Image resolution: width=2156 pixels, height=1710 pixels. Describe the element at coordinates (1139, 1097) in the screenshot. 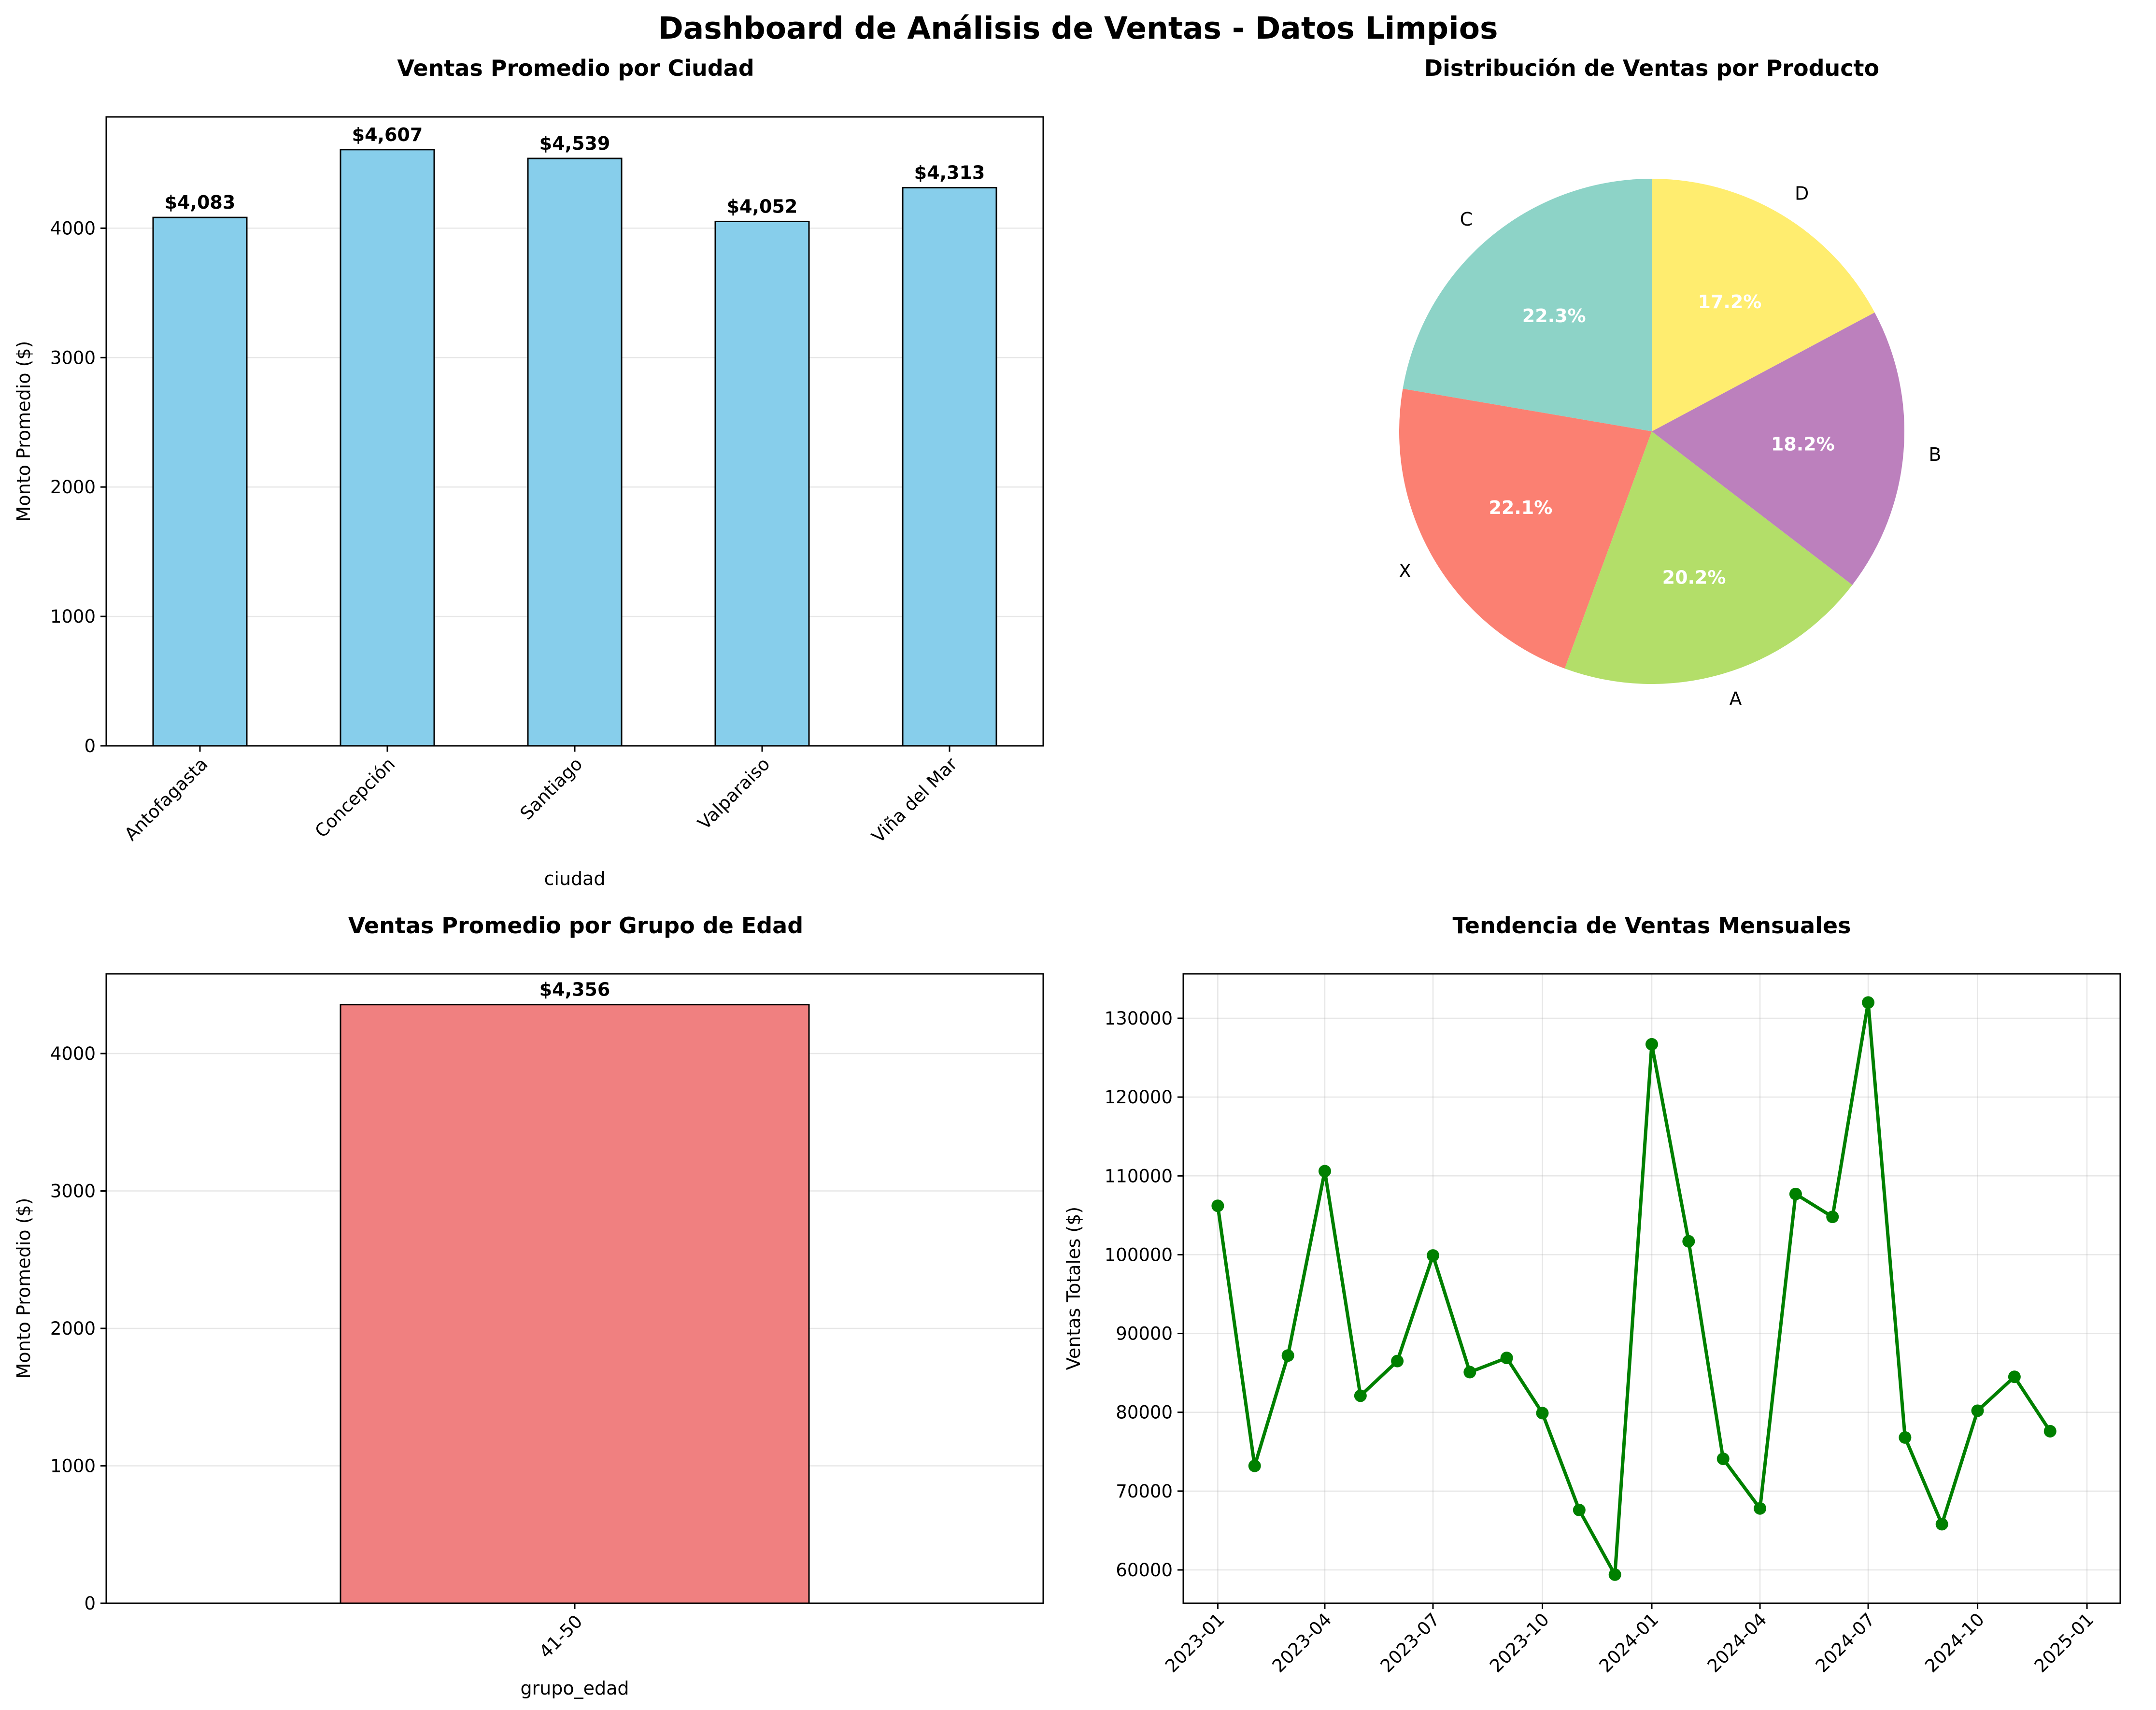

I see `y-tick-label: 120000` at that location.